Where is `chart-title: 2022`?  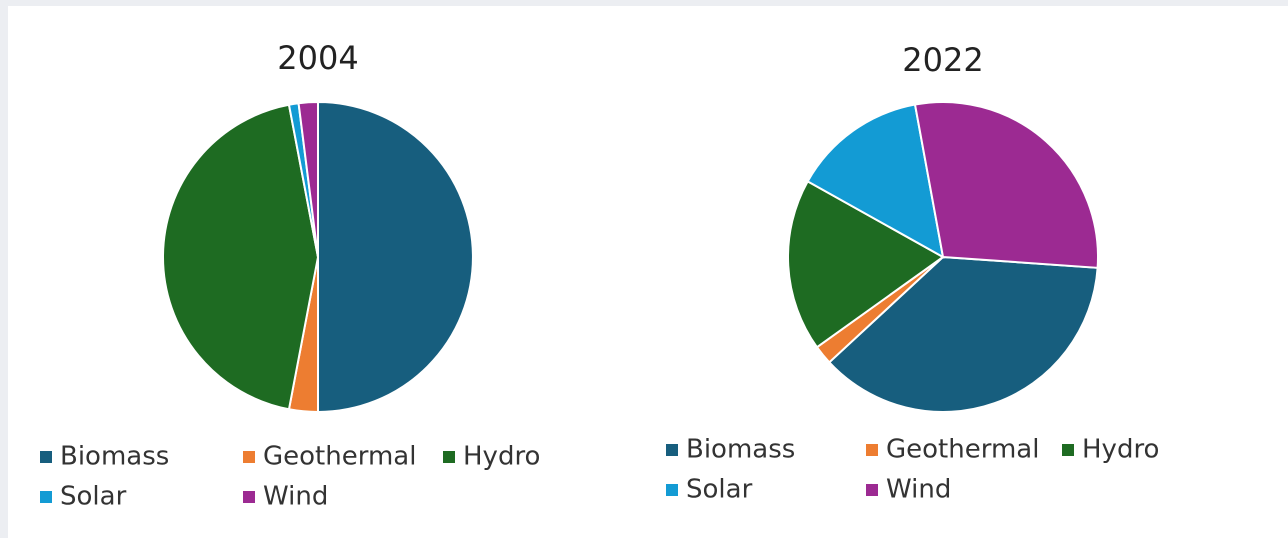
chart-title: 2022 is located at coordinates (942, 60).